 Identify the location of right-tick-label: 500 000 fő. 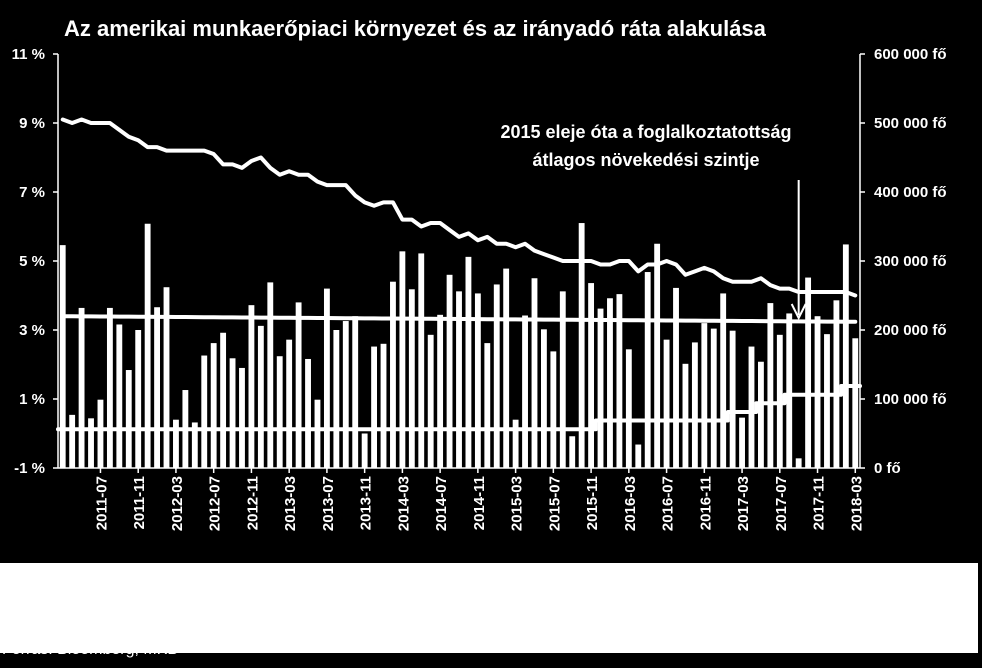
(910, 123).